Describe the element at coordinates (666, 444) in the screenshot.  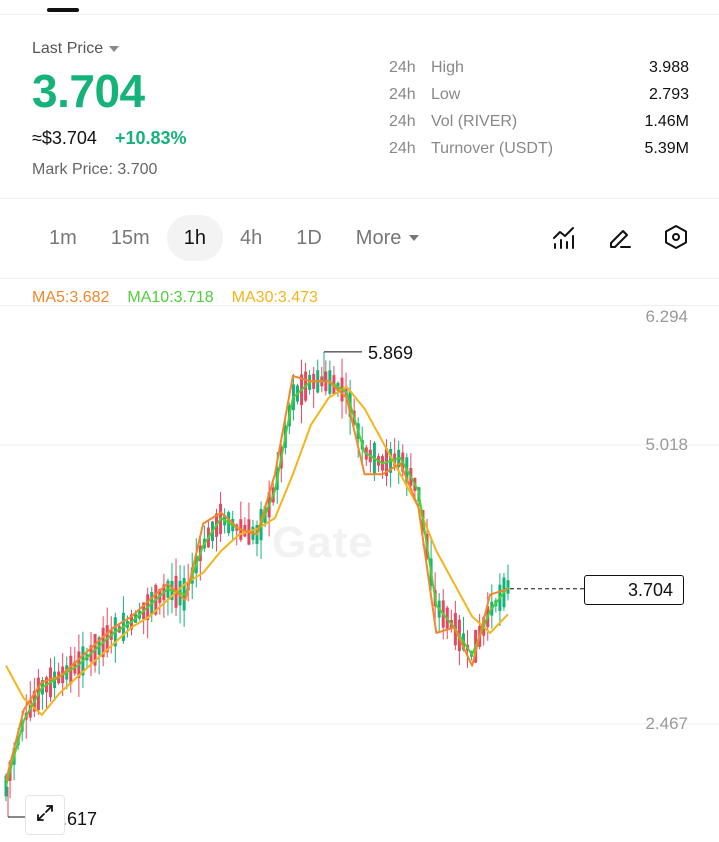
I see `price-axis-tick: 5.018` at that location.